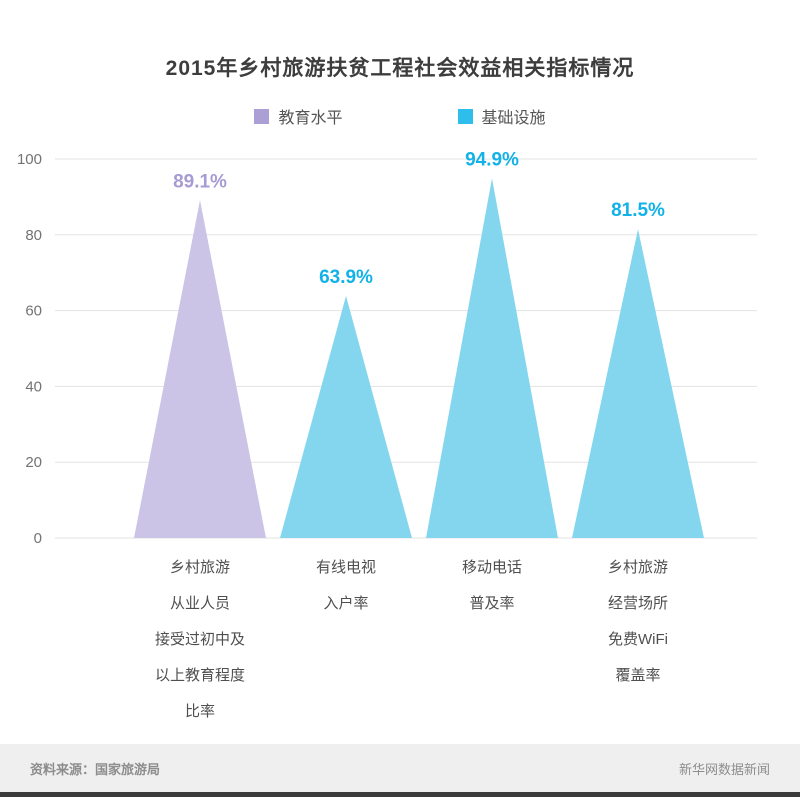 Image resolution: width=800 pixels, height=797 pixels. I want to click on legend-item-infrastructure: 基础设施, so click(501, 116).